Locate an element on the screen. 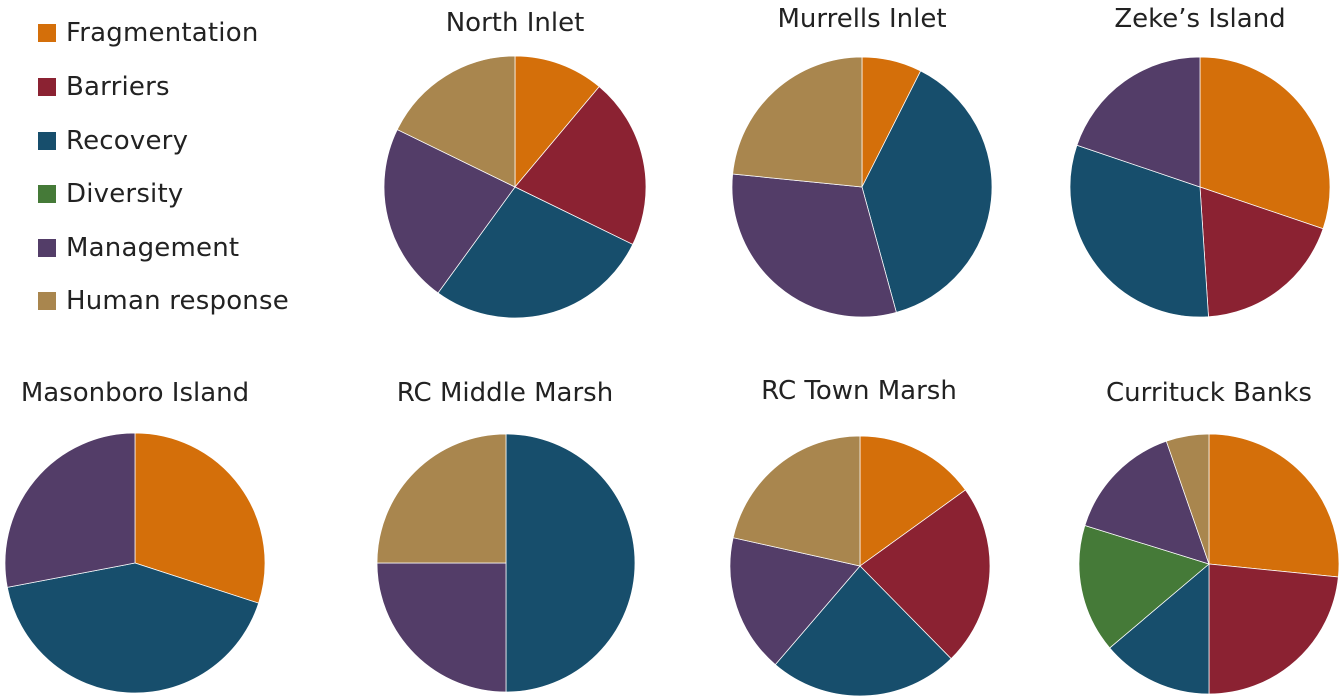 The width and height of the screenshot is (1339, 696). legend-swatch-recovery is located at coordinates (47, 141).